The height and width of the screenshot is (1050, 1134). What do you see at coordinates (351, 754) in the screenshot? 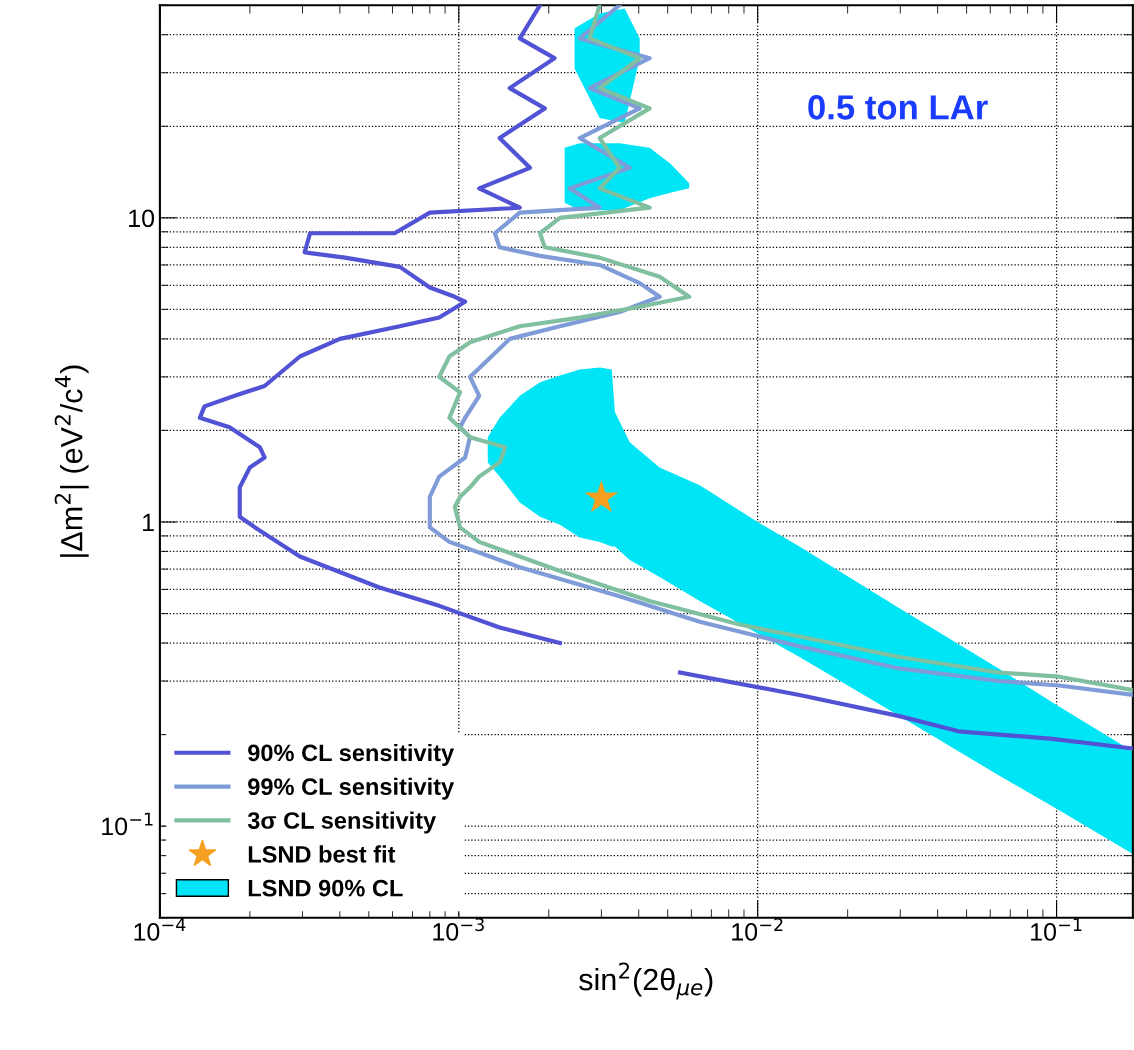
I see `legend-label: 90% CL sensitivity` at bounding box center [351, 754].